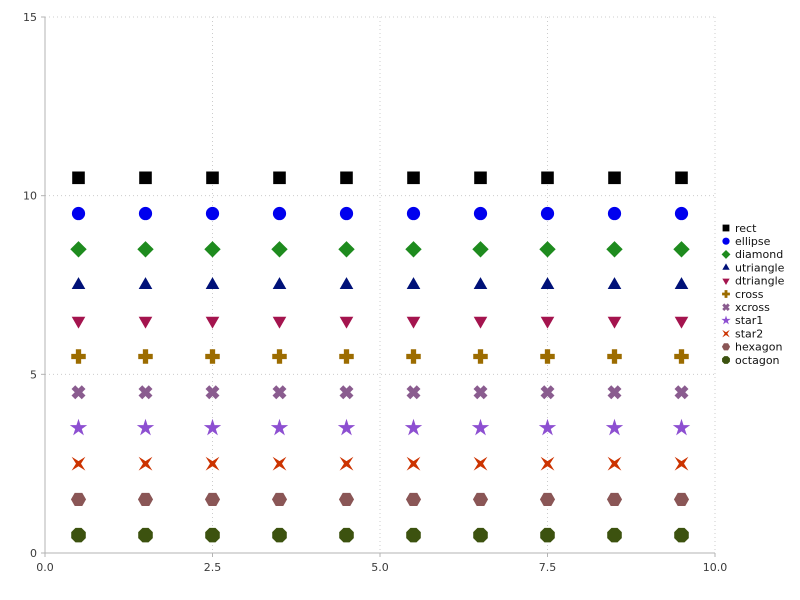 The height and width of the screenshot is (600, 800). What do you see at coordinates (742, 320) in the screenshot?
I see `legend-item-star1: star1` at bounding box center [742, 320].